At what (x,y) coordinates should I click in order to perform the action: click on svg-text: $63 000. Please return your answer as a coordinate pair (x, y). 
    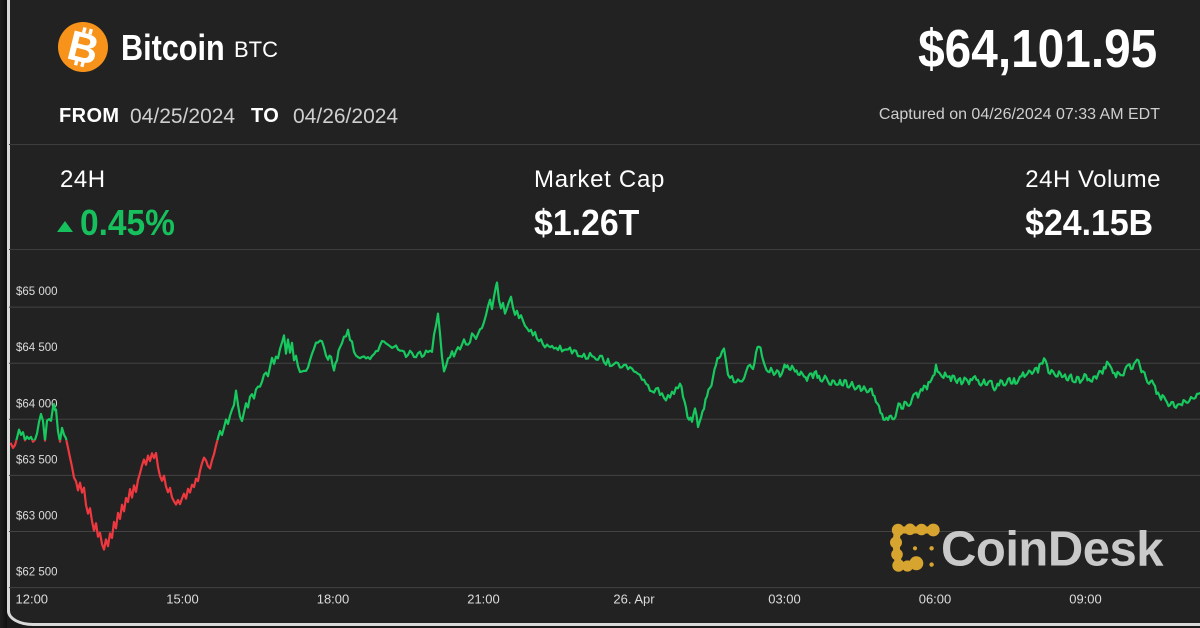
    Looking at the image, I should click on (37, 517).